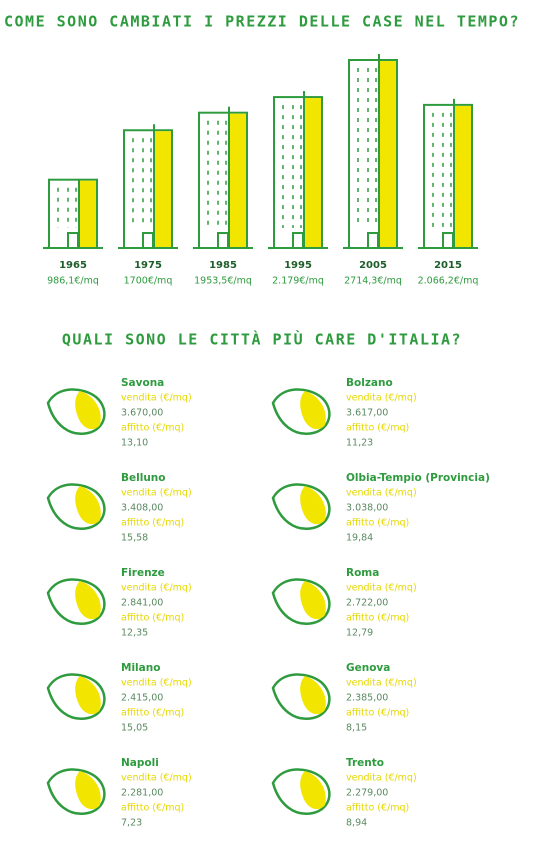 Image resolution: width=536 pixels, height=848 pixels. What do you see at coordinates (262, 339) in the screenshot?
I see `section-title: QUALI SONO LE CITTÀ PIÙ CARE D'ITALIA?` at bounding box center [262, 339].